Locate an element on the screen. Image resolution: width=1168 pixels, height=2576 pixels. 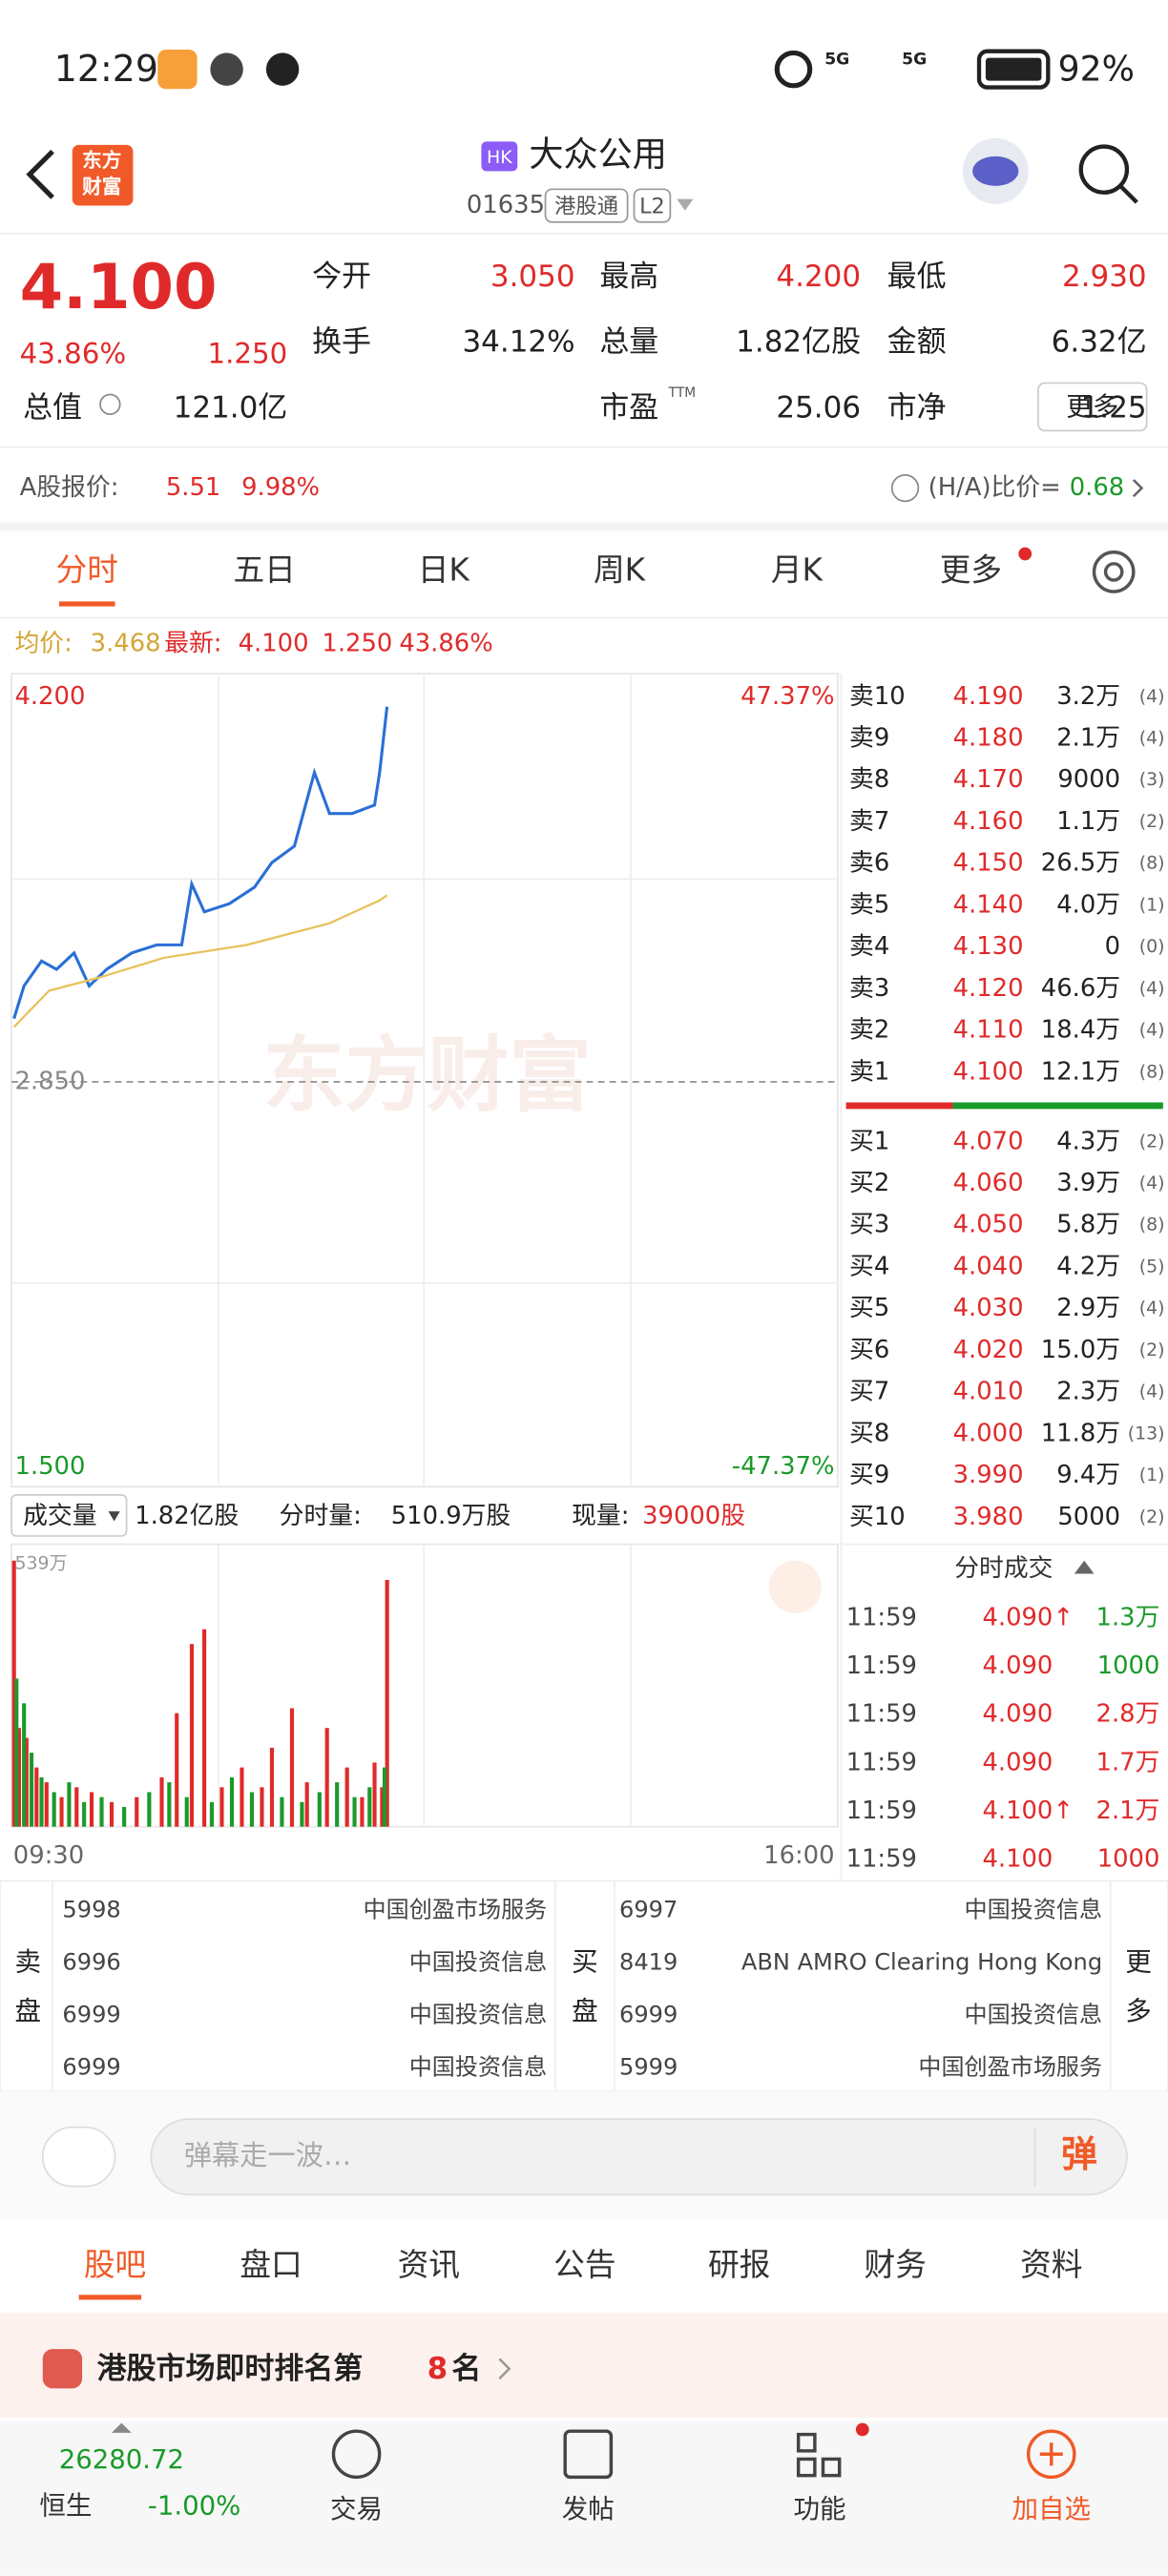
nav-item: 功能 is located at coordinates (820, 2509).